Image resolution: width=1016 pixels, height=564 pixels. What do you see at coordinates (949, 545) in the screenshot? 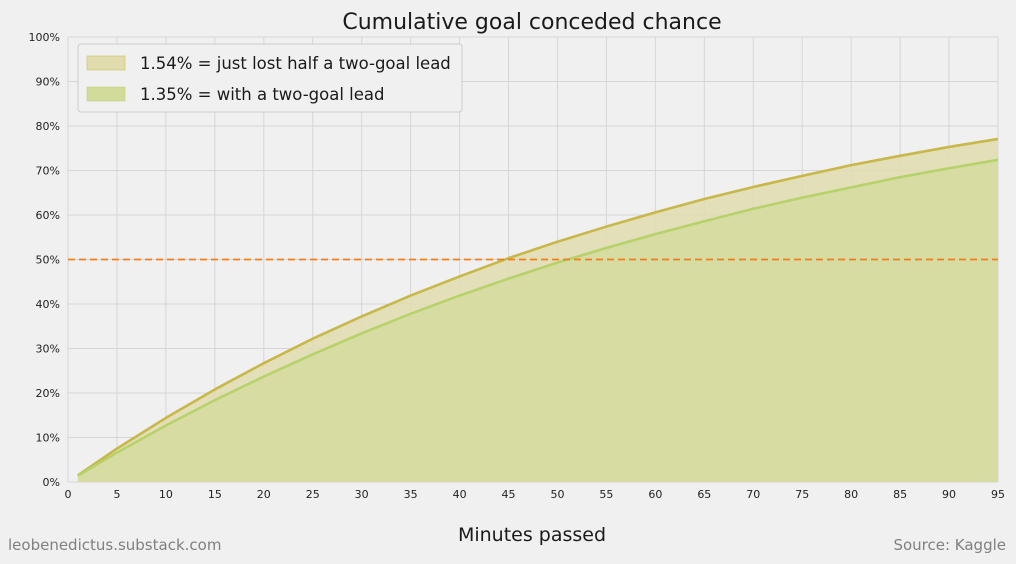
I see `footer-source: Source: Kaggle` at bounding box center [949, 545].